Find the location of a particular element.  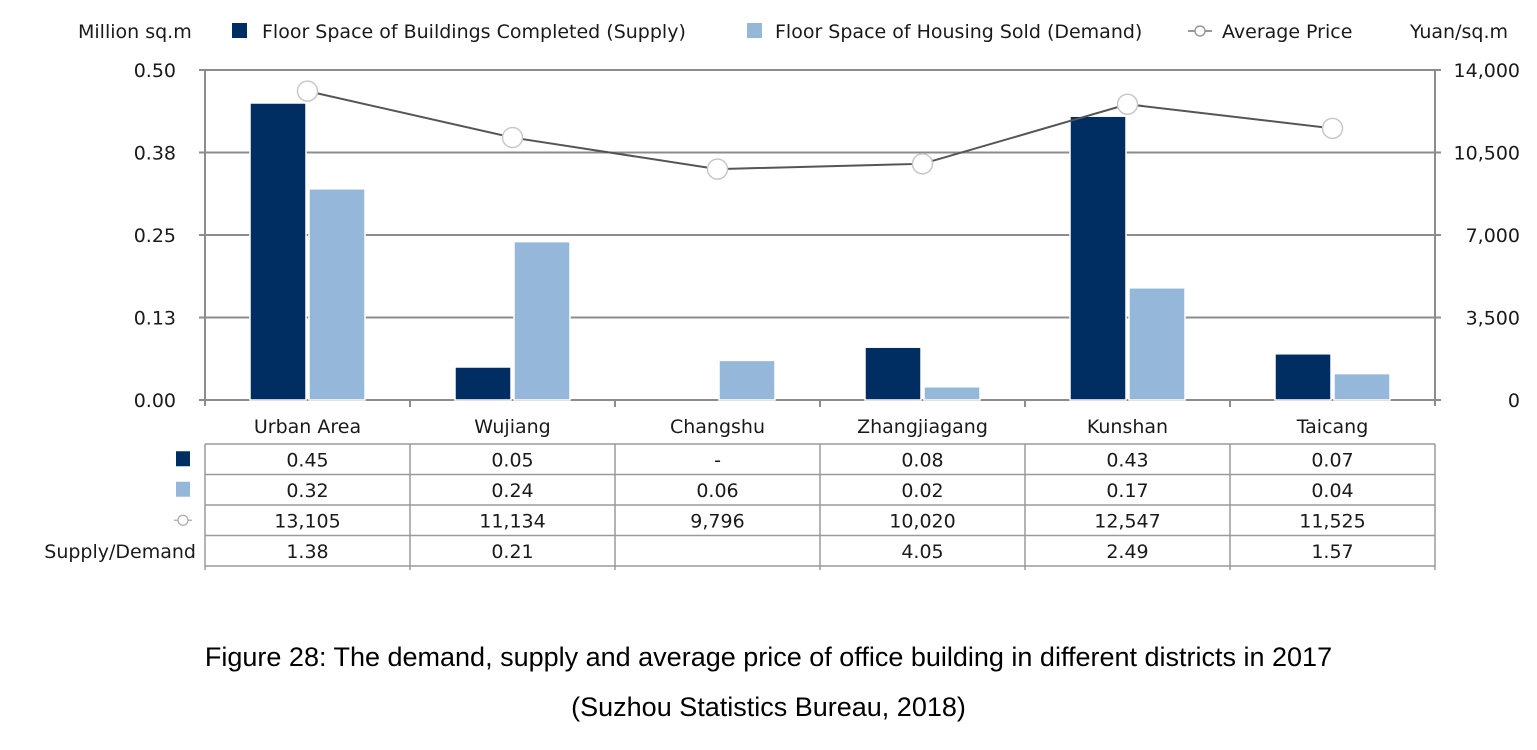

table-price-marker-icon is located at coordinates (183, 520).